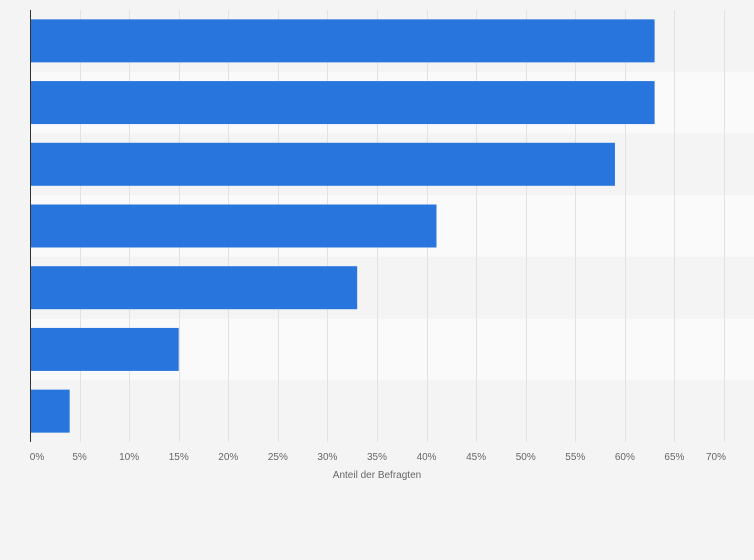 This screenshot has height=560, width=754. I want to click on x-tick-label: 40%, so click(427, 457).